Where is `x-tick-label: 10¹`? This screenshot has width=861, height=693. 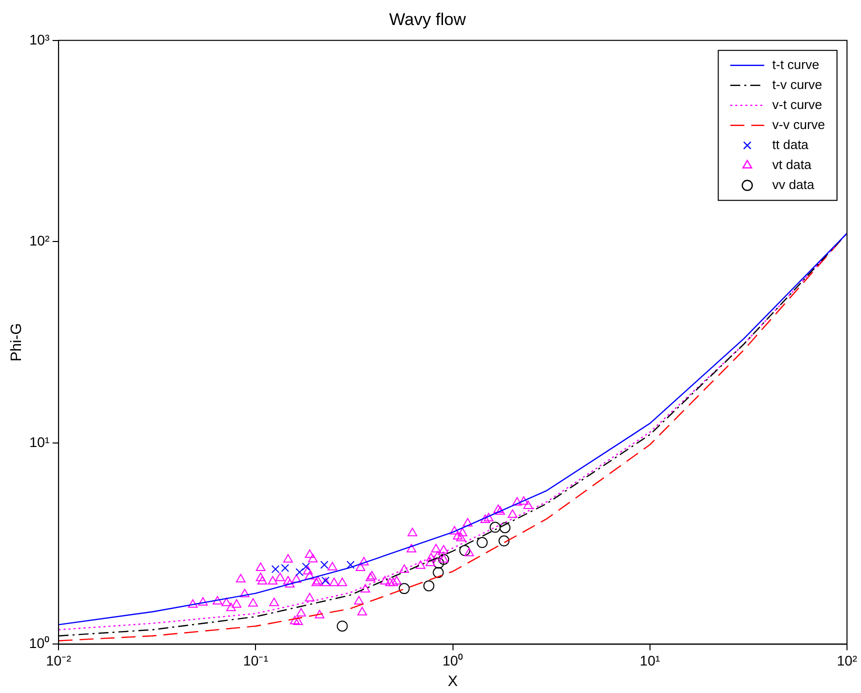
x-tick-label: 10¹ is located at coordinates (650, 660).